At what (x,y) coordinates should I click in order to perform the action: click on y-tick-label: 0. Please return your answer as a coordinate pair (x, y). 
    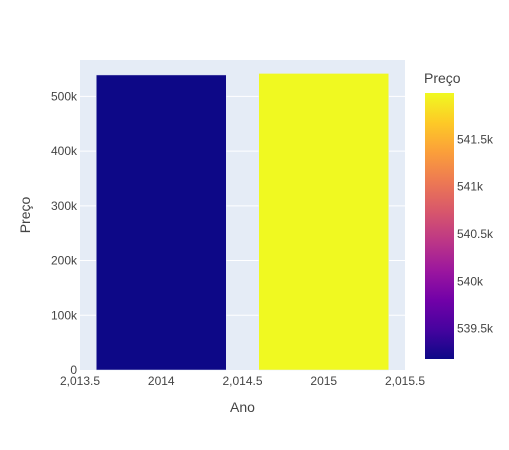
    Looking at the image, I should click on (73, 370).